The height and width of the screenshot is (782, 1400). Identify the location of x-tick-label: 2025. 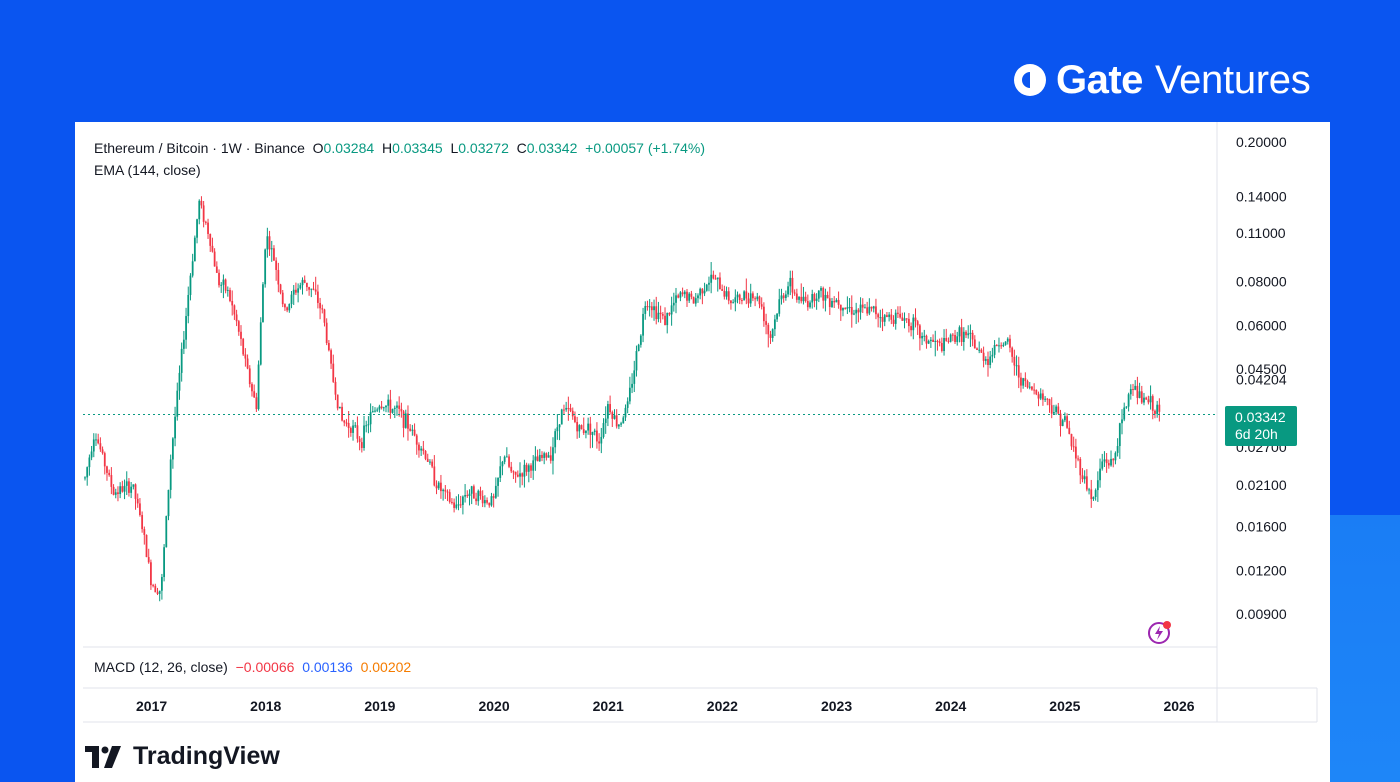
(1064, 706).